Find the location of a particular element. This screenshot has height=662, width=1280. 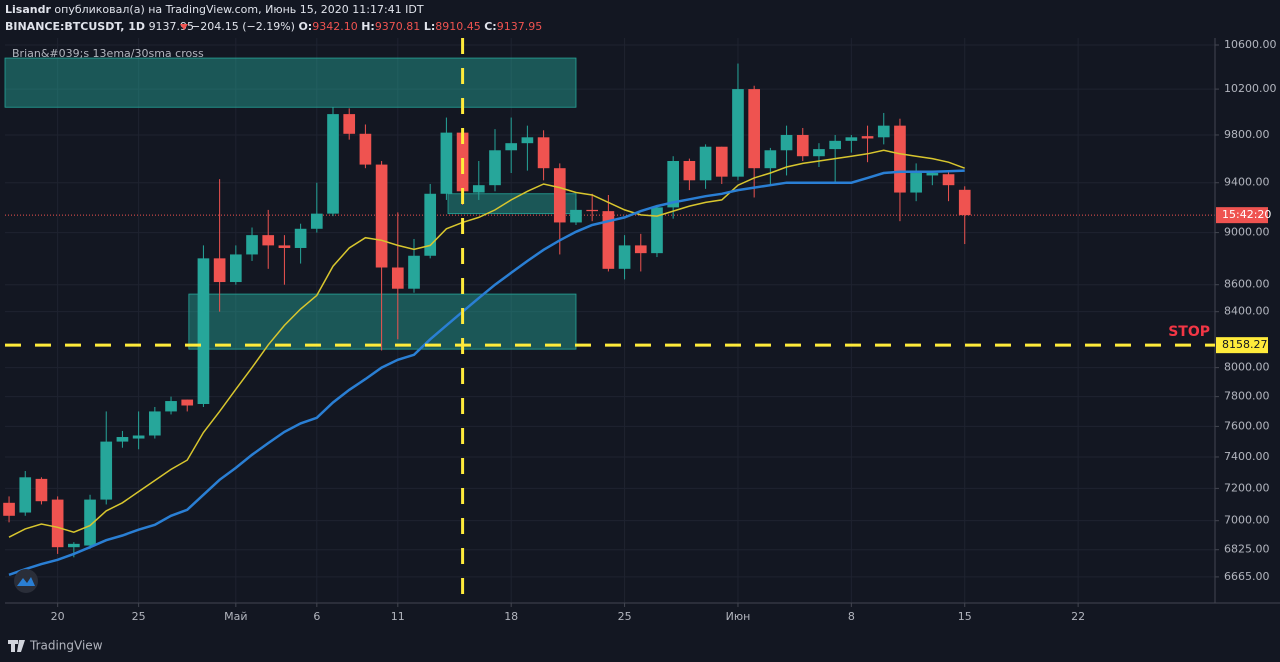

h-label: H: is located at coordinates (368, 26).